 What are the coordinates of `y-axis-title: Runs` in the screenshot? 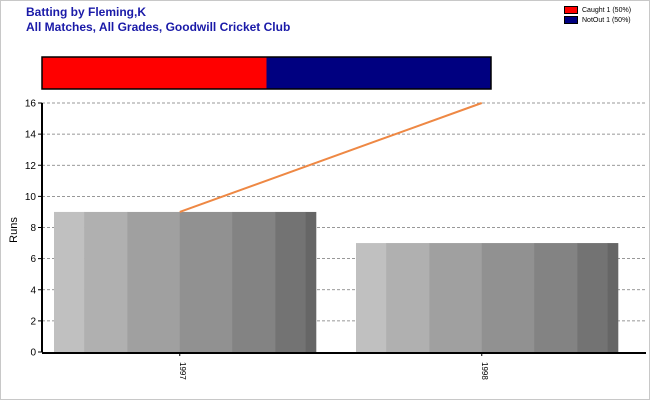 It's located at (14, 230).